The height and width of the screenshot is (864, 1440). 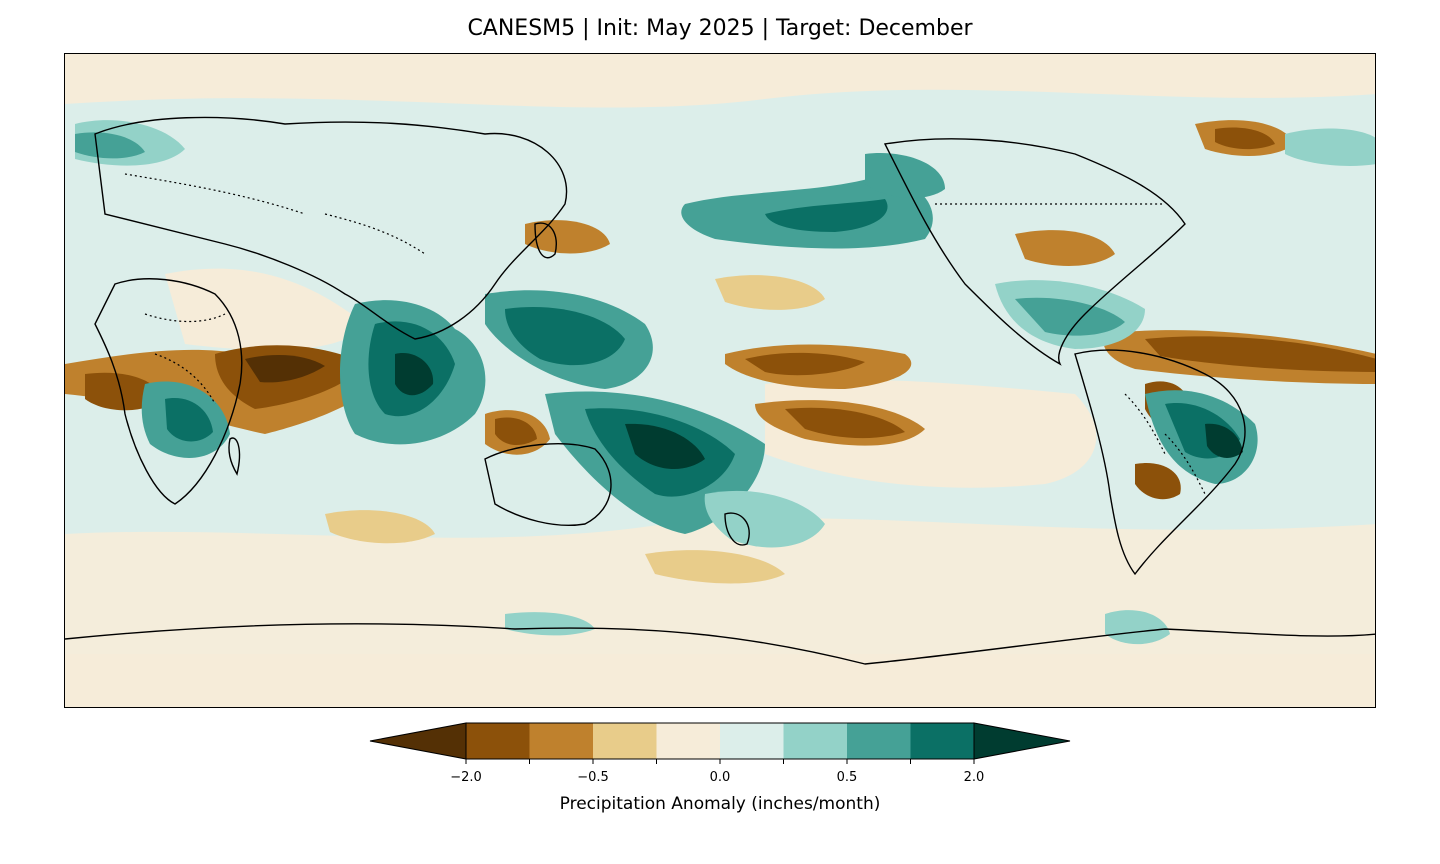 What do you see at coordinates (1160, 462) in the screenshot?
I see `south-america-outline` at bounding box center [1160, 462].